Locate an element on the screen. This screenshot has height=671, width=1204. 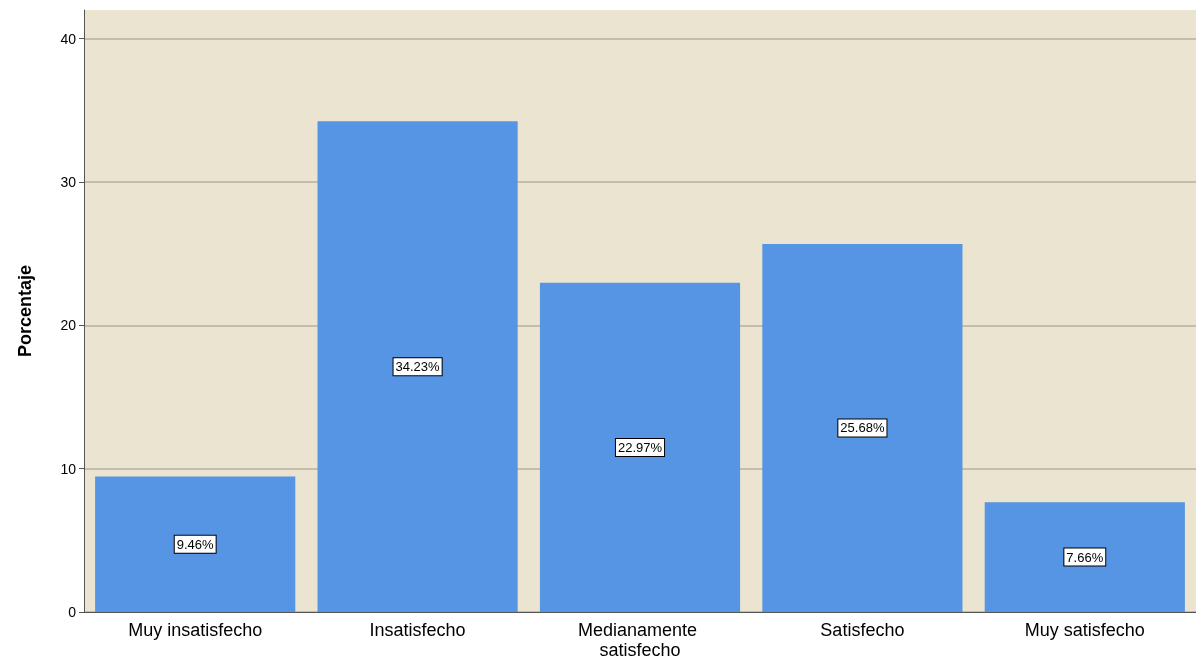
y-axis-title: Porcentaje is located at coordinates (25, 311).